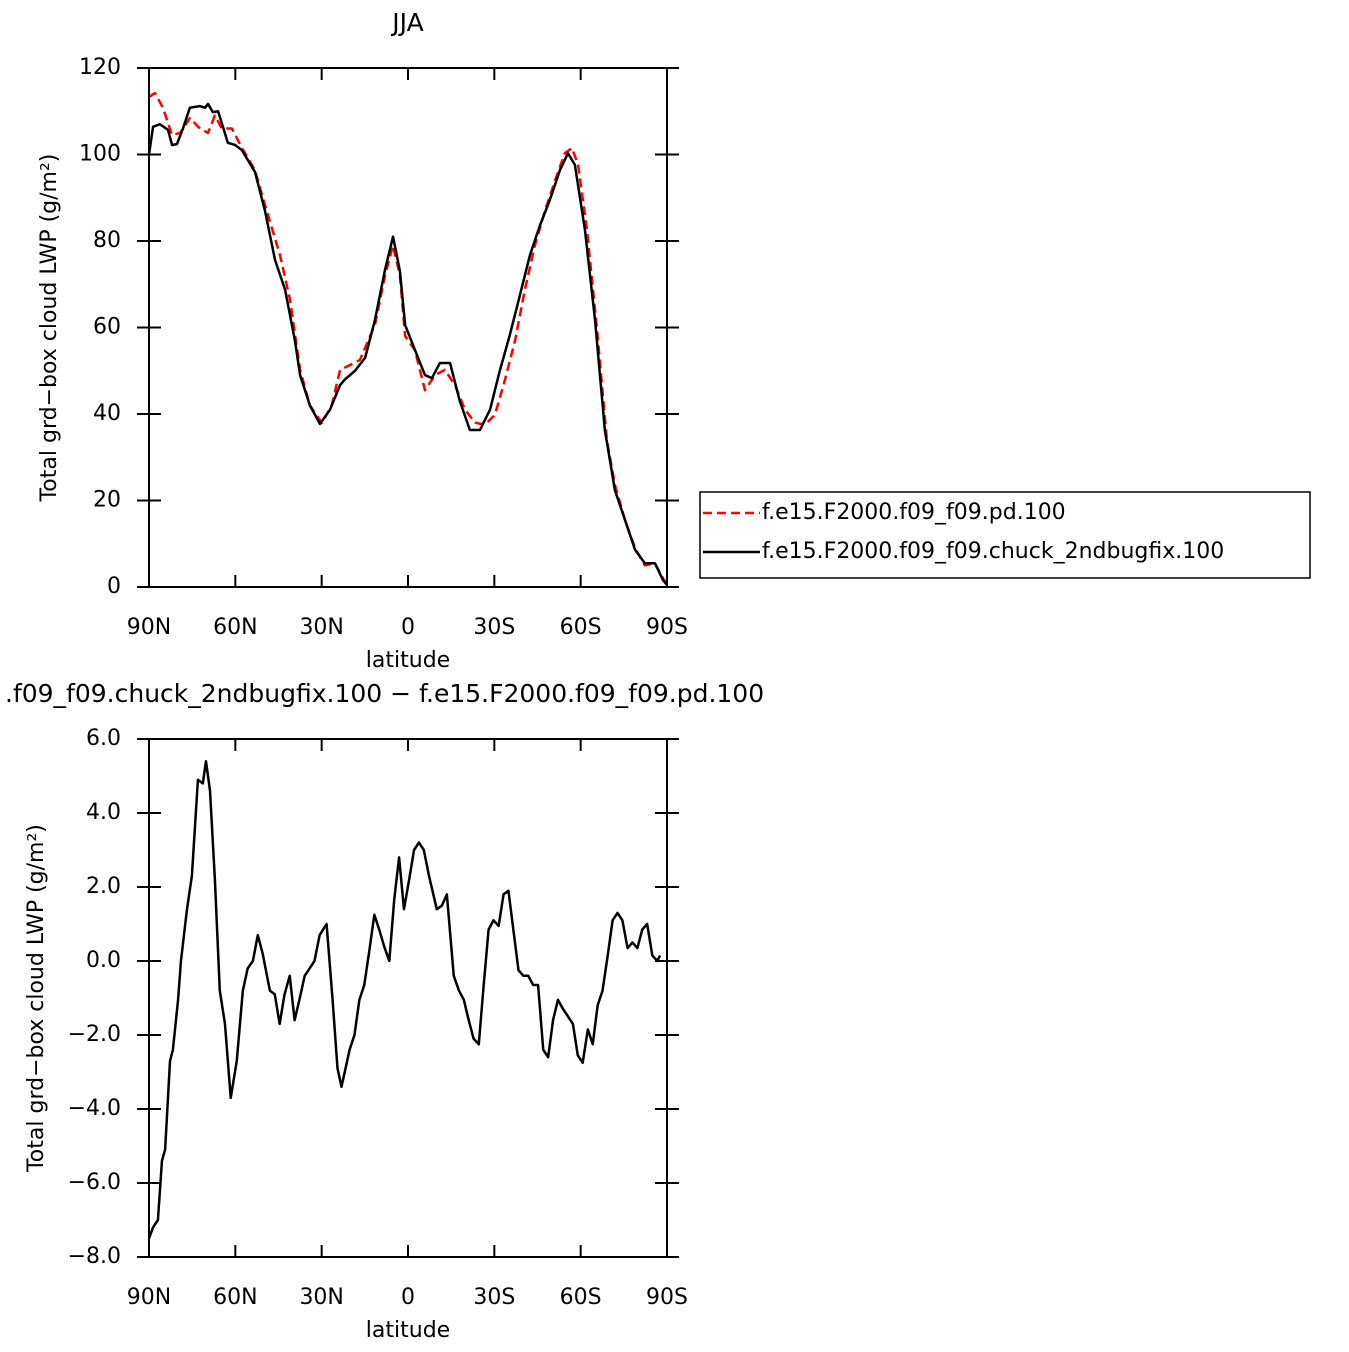  I want to click on y-tick-label: 0, so click(114, 586).